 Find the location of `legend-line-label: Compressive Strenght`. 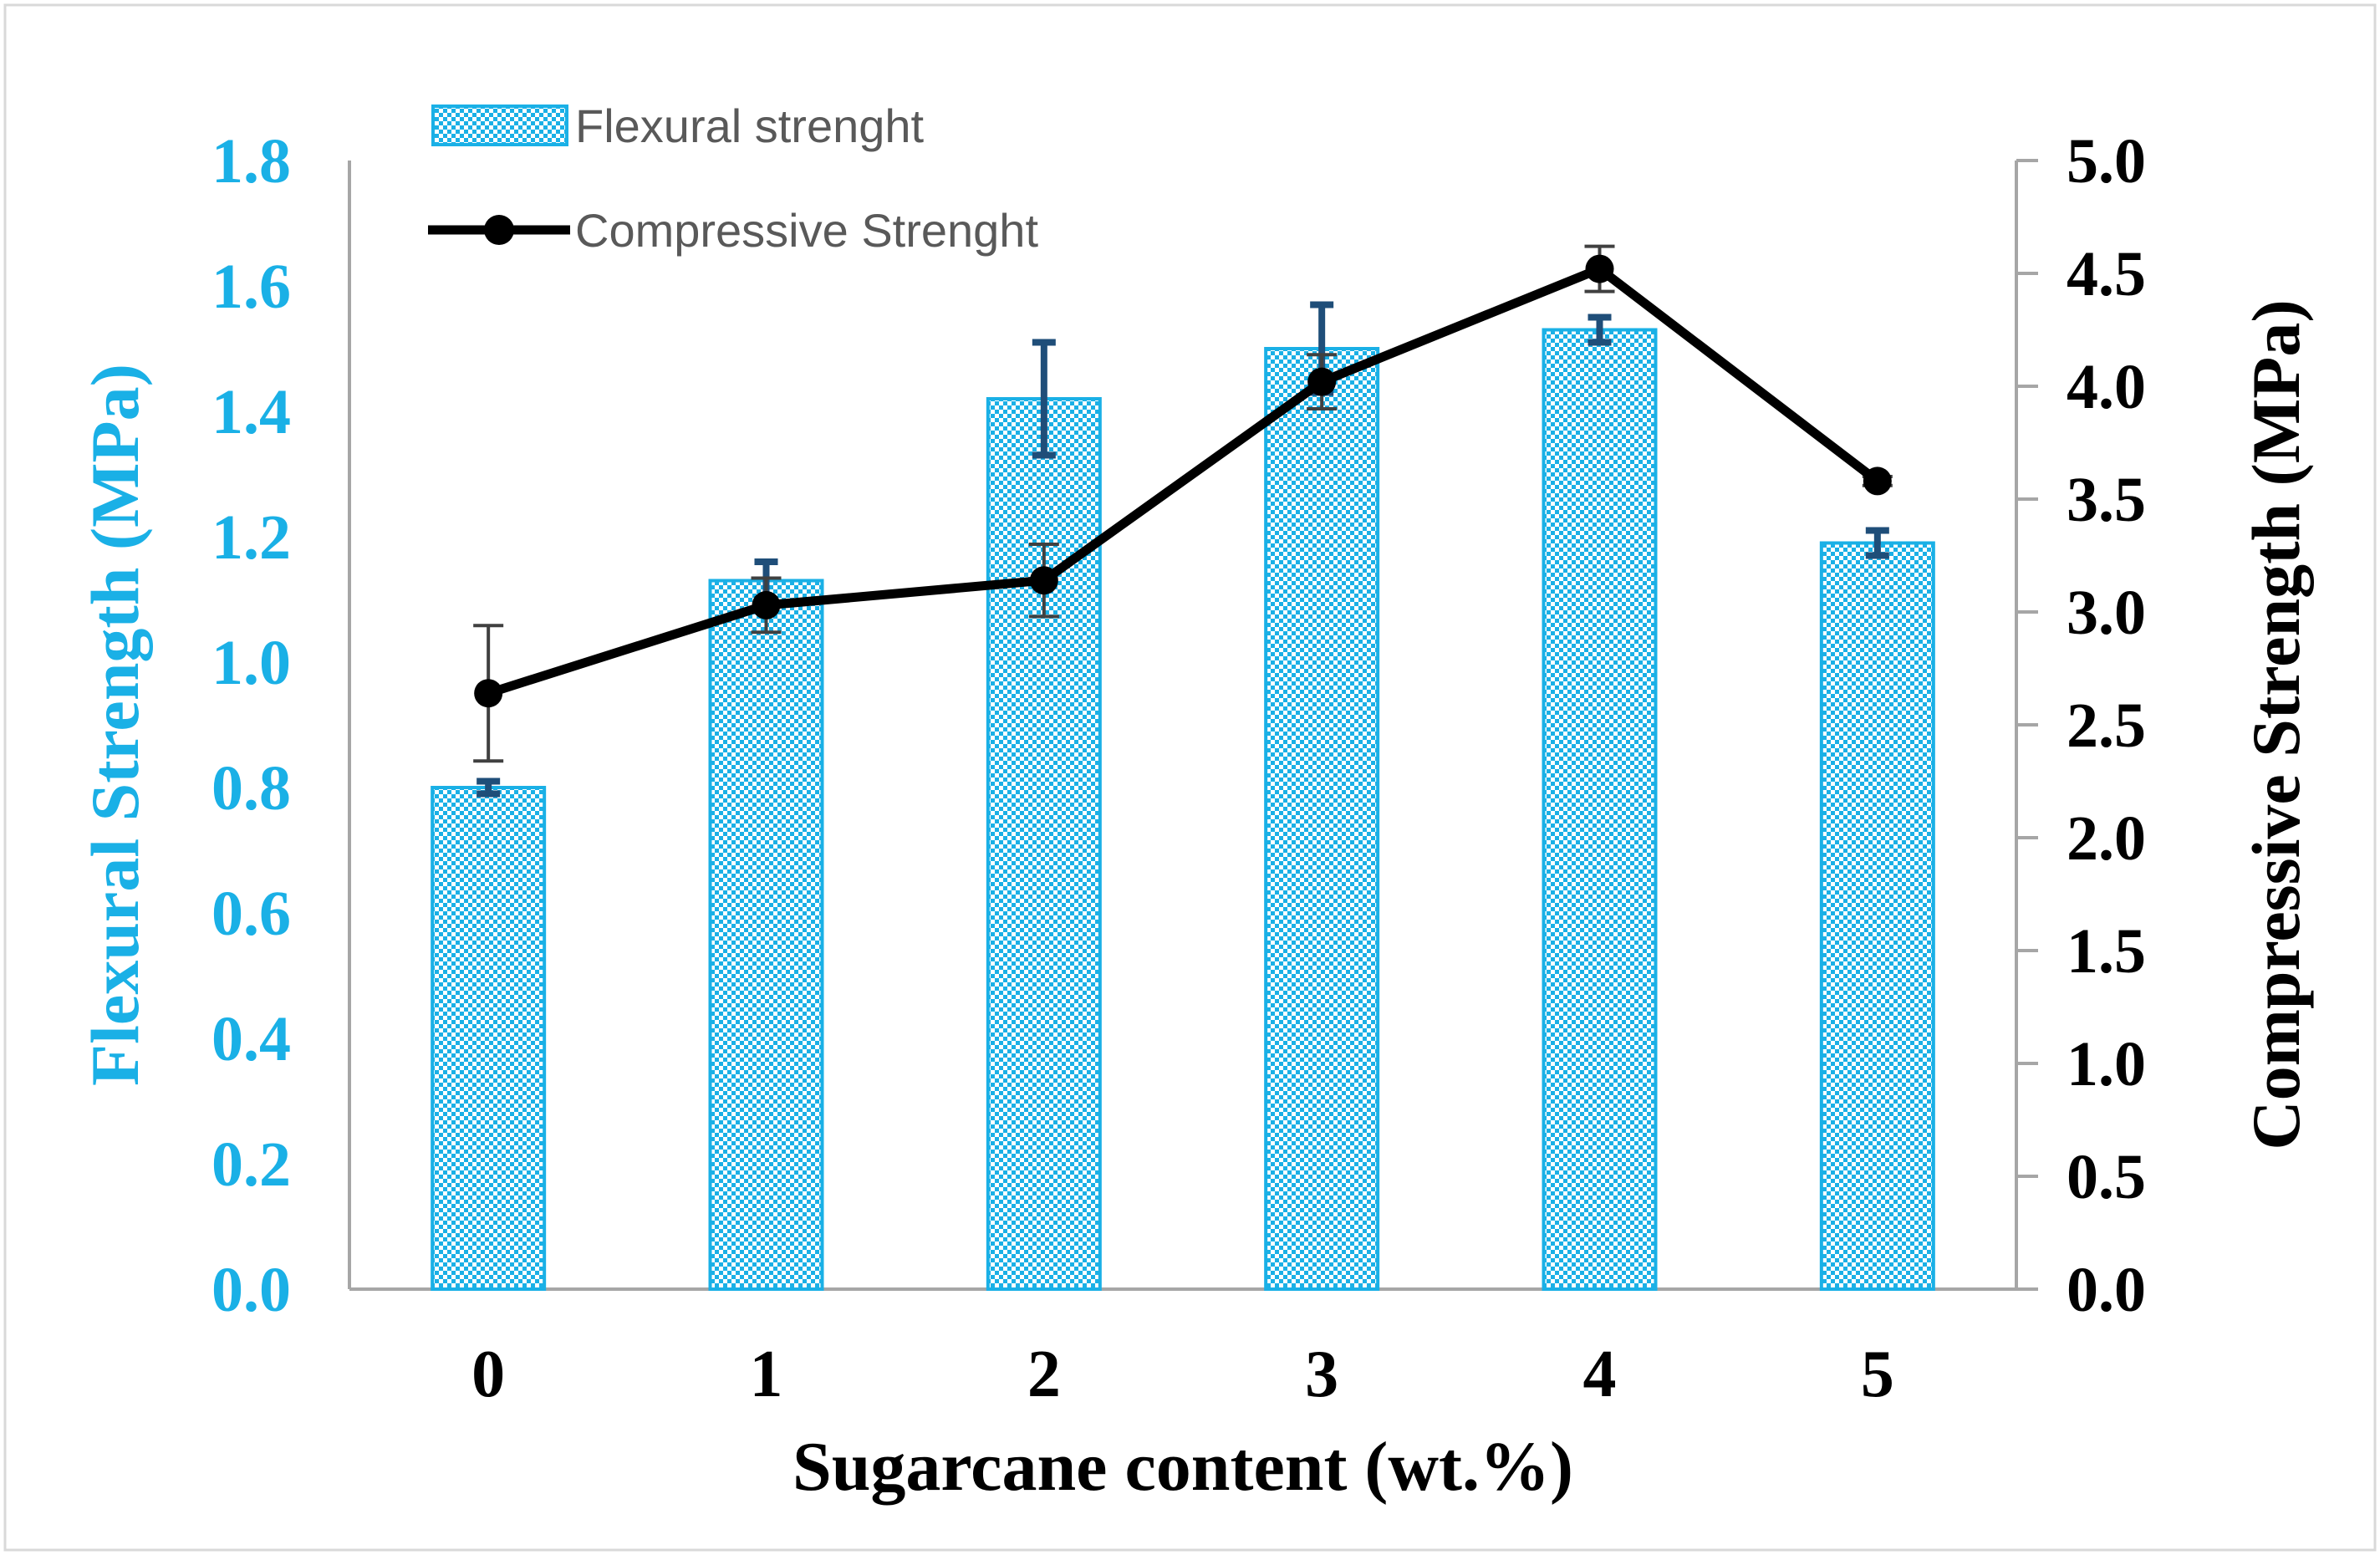

legend-line-label: Compressive Strenght is located at coordinates (806, 231).